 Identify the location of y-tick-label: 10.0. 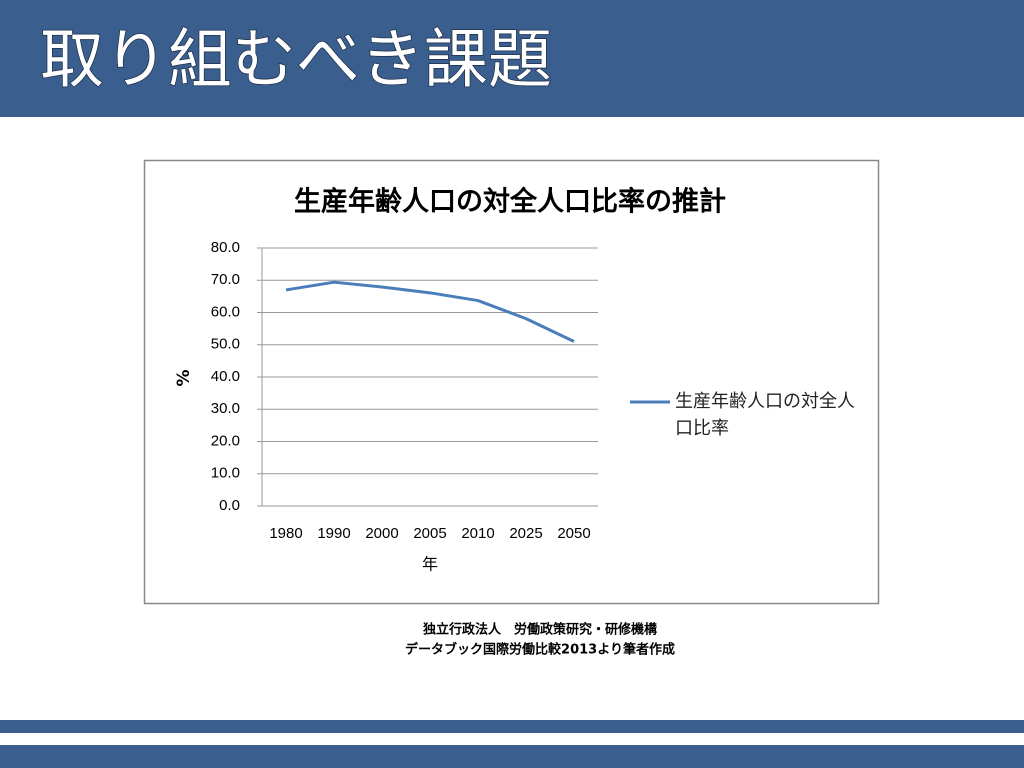
(225, 473).